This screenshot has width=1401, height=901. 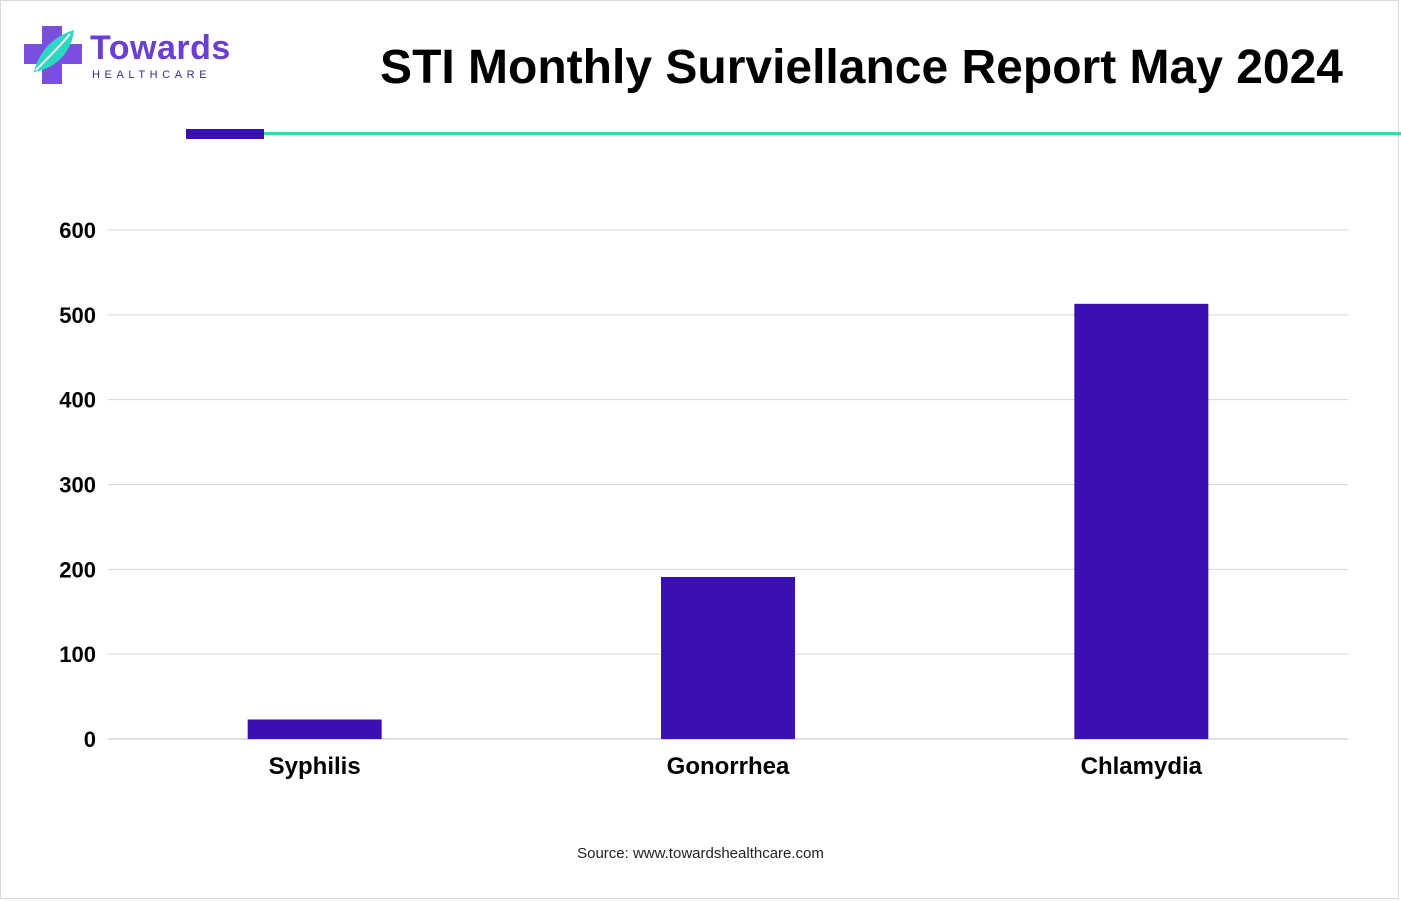 What do you see at coordinates (53, 55) in the screenshot?
I see `medical-cross-leaf-icon` at bounding box center [53, 55].